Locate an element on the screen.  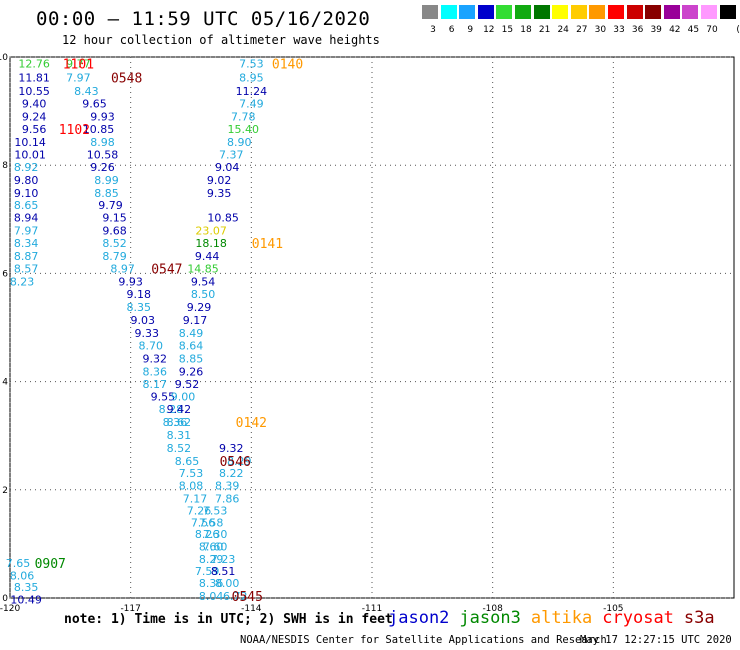
swh-value: 9.52 is located at coordinates (187, 384).